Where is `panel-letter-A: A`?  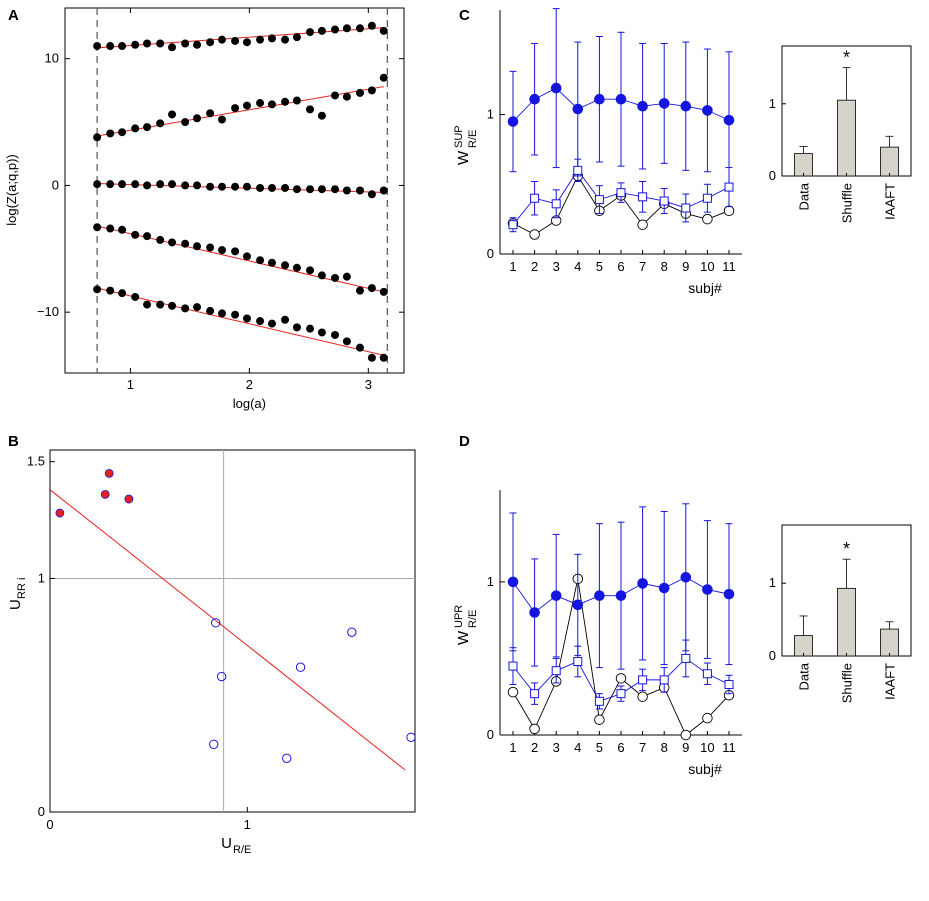
panel-letter-A: A is located at coordinates (13, 15).